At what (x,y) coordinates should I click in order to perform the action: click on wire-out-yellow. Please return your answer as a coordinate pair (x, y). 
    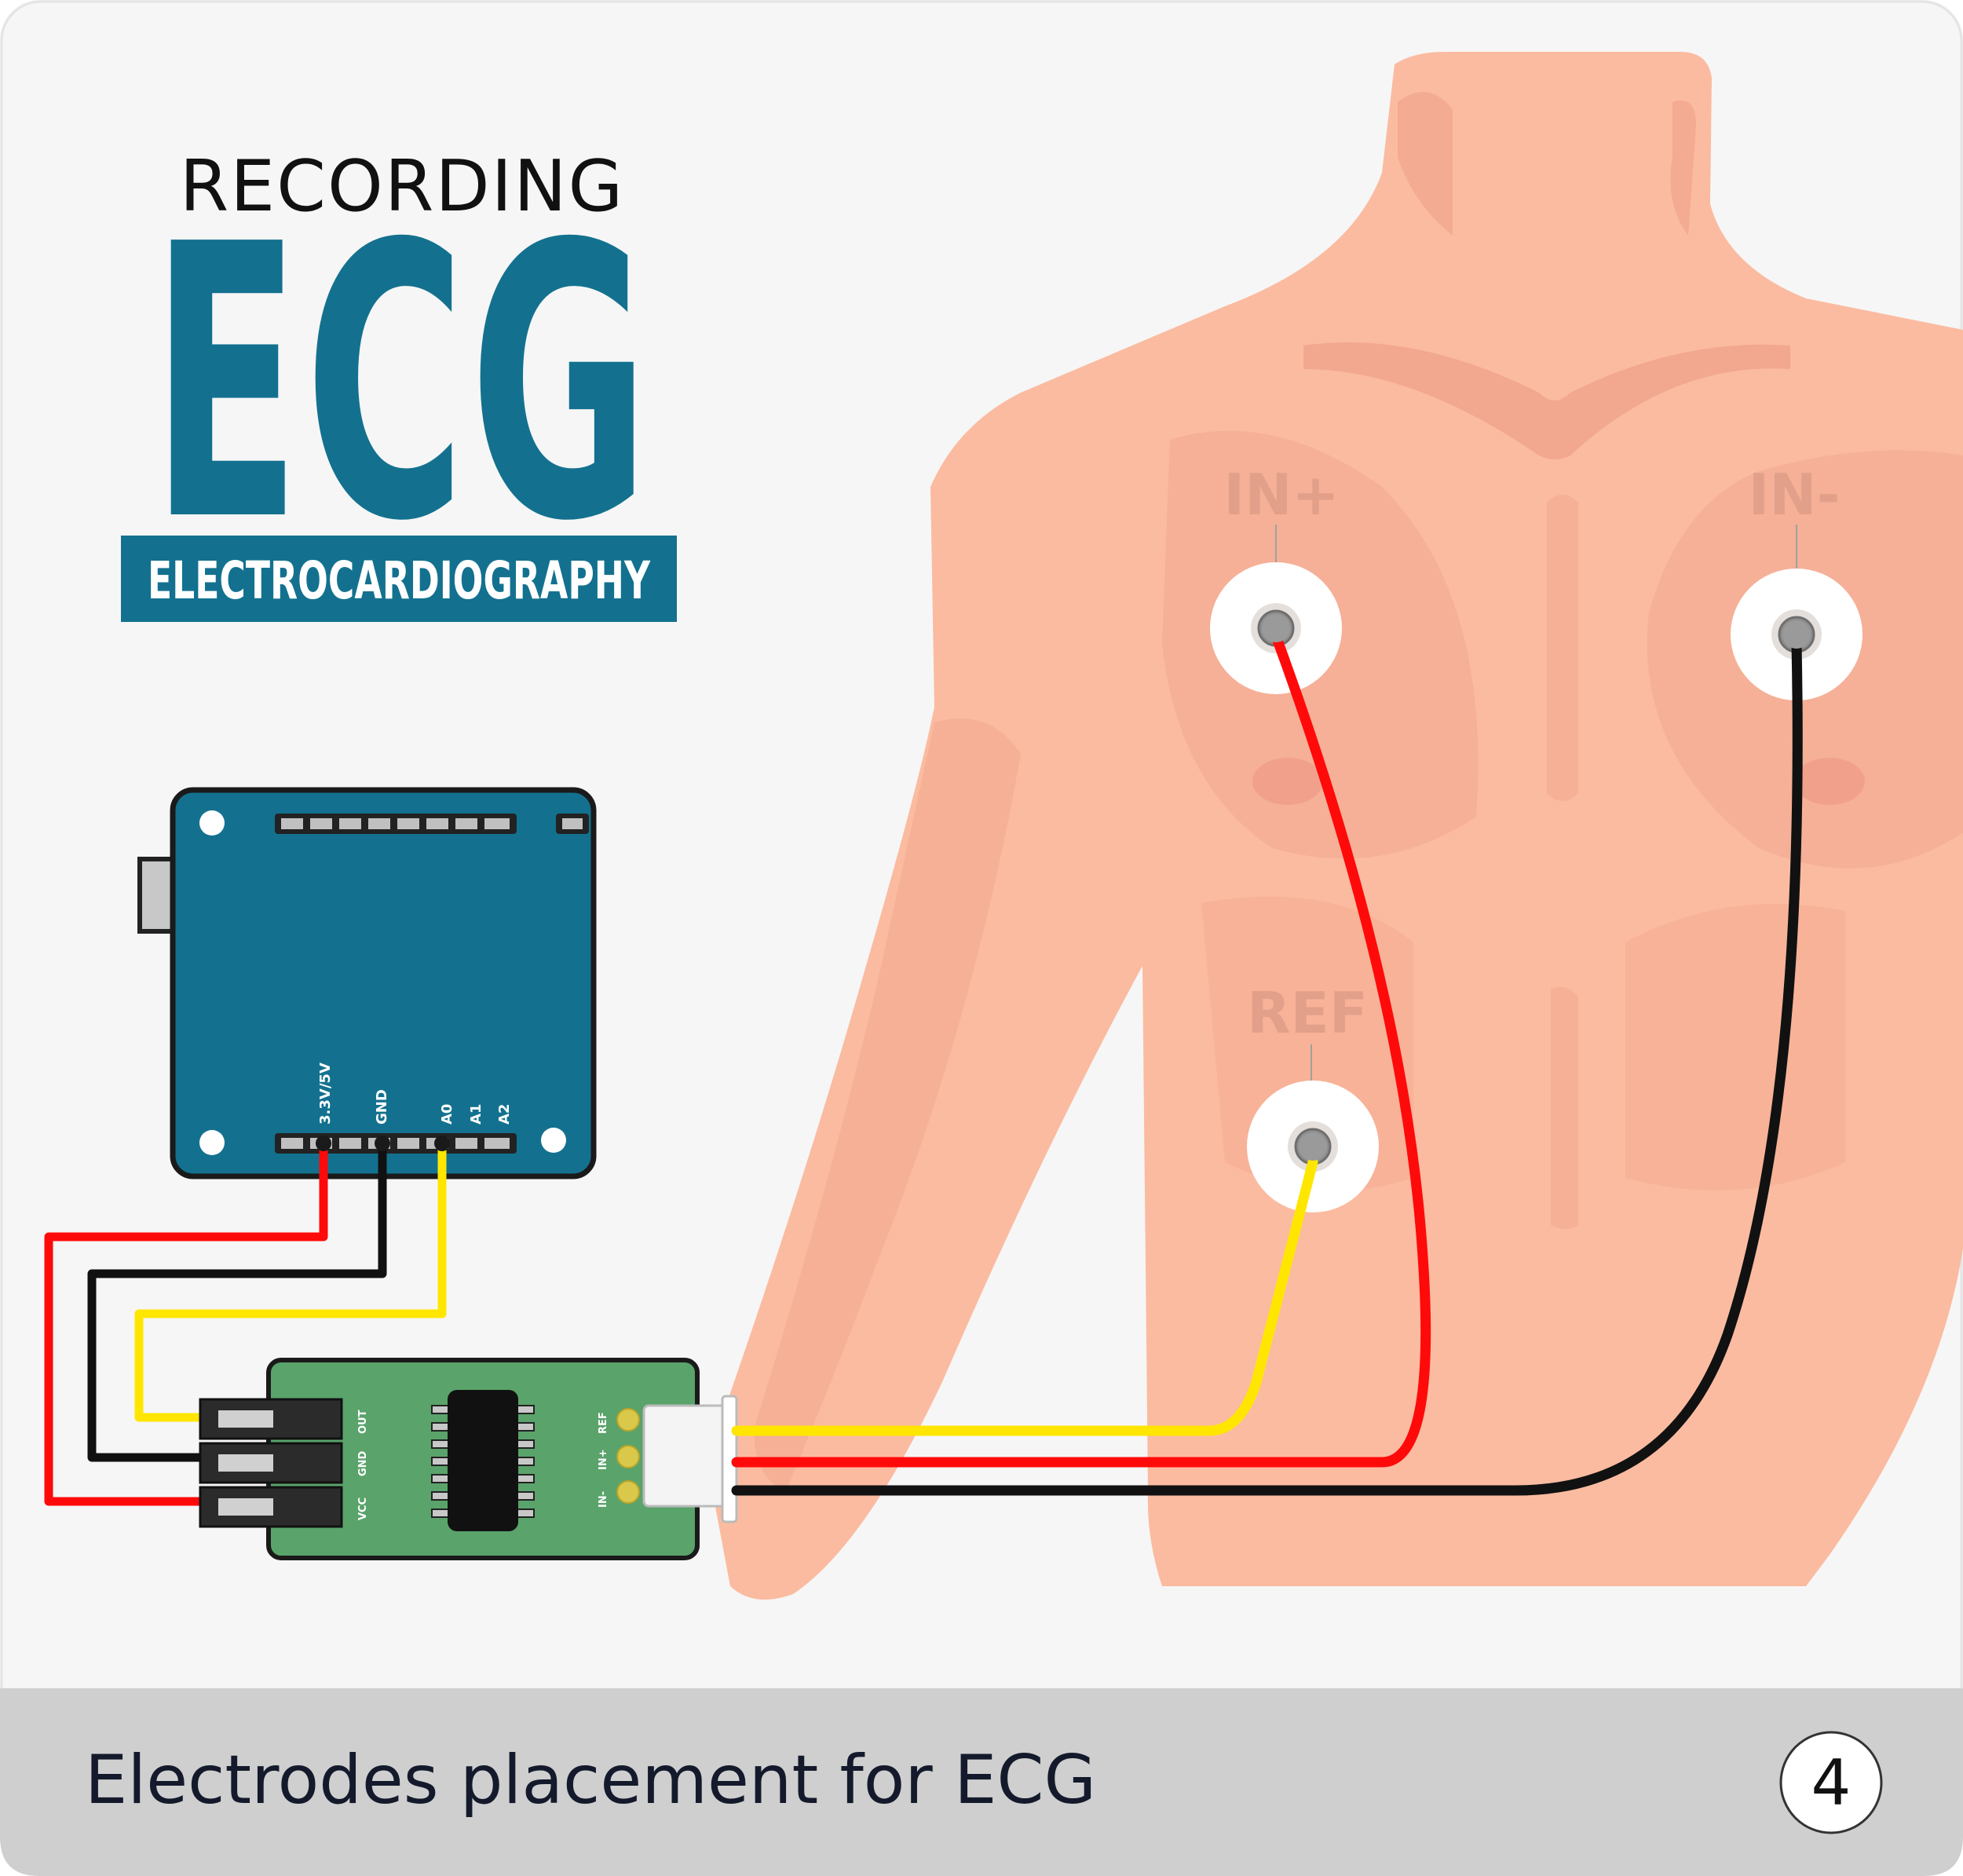
    Looking at the image, I should click on (290, 1282).